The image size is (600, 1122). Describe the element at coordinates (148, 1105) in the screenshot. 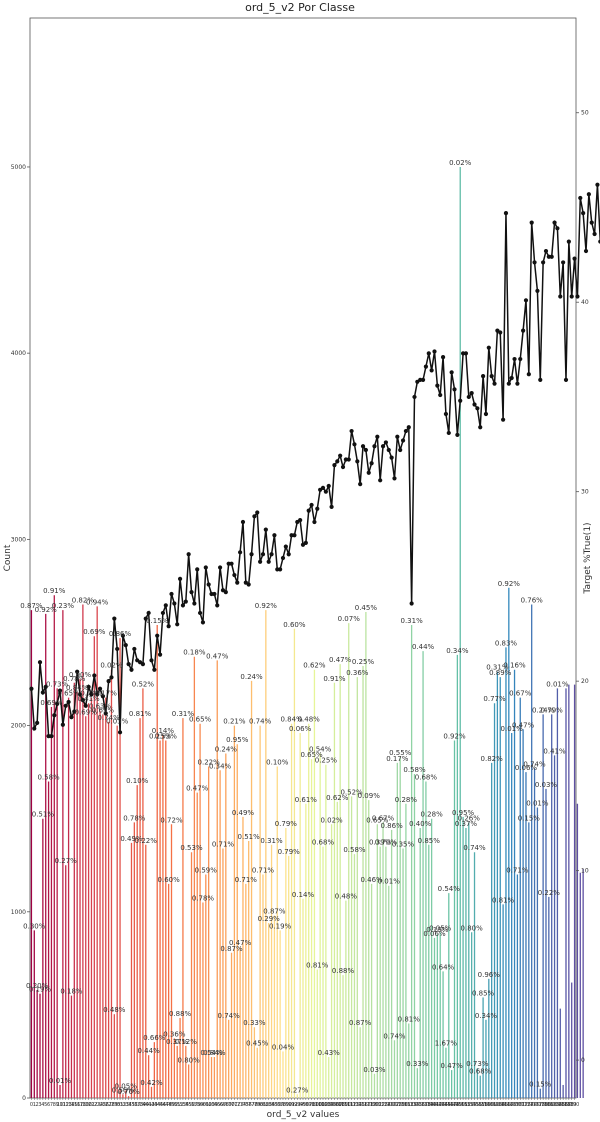

I see `x-tick-label: 41` at that location.